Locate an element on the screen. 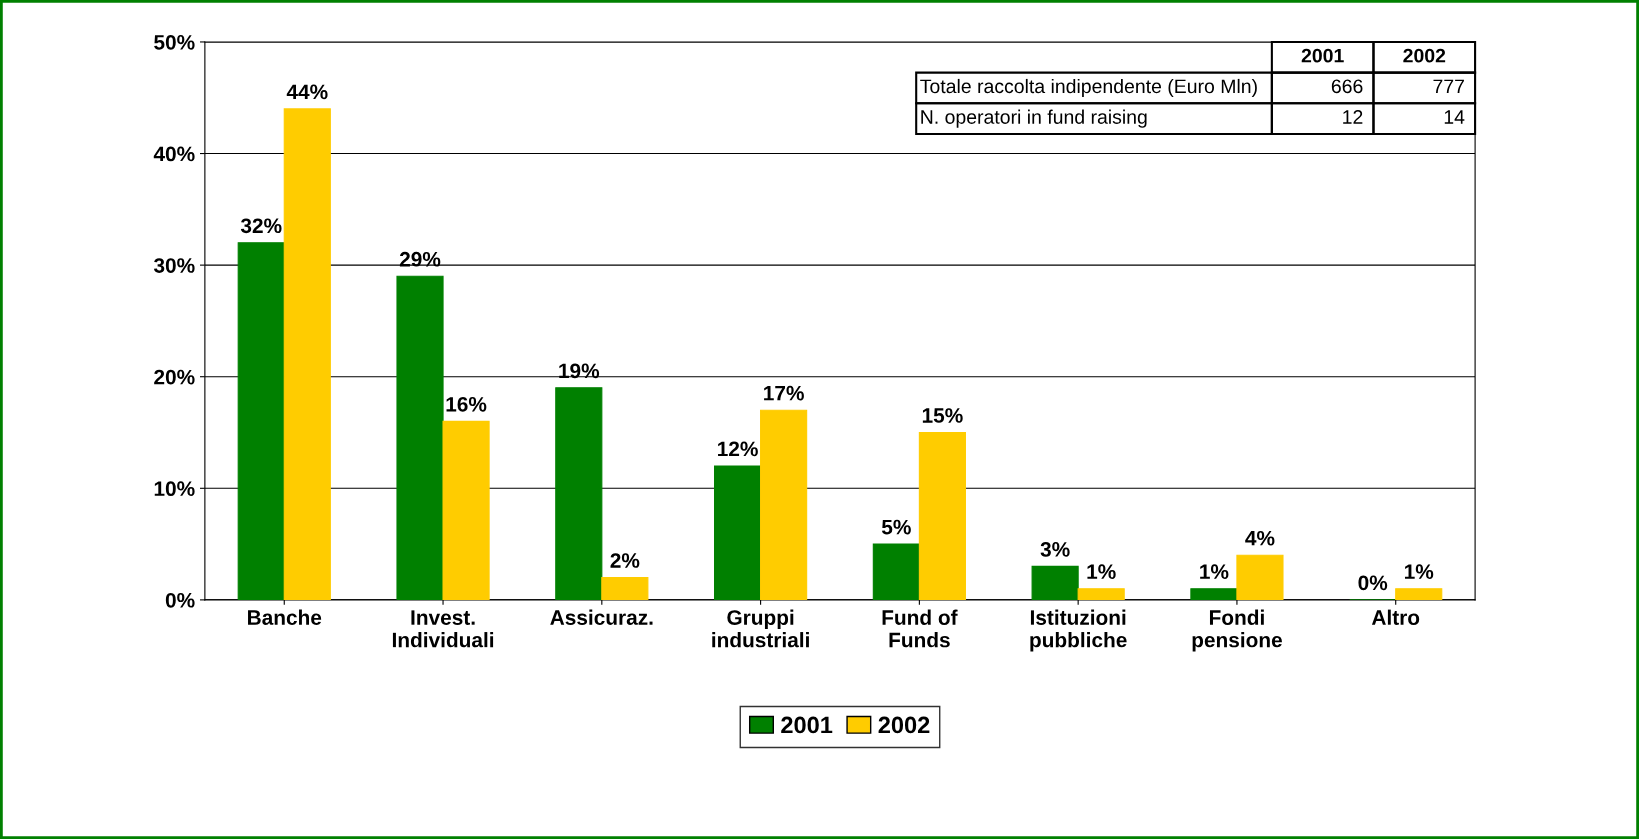 This screenshot has height=839, width=1639. data-label: 0% is located at coordinates (1373, 583).